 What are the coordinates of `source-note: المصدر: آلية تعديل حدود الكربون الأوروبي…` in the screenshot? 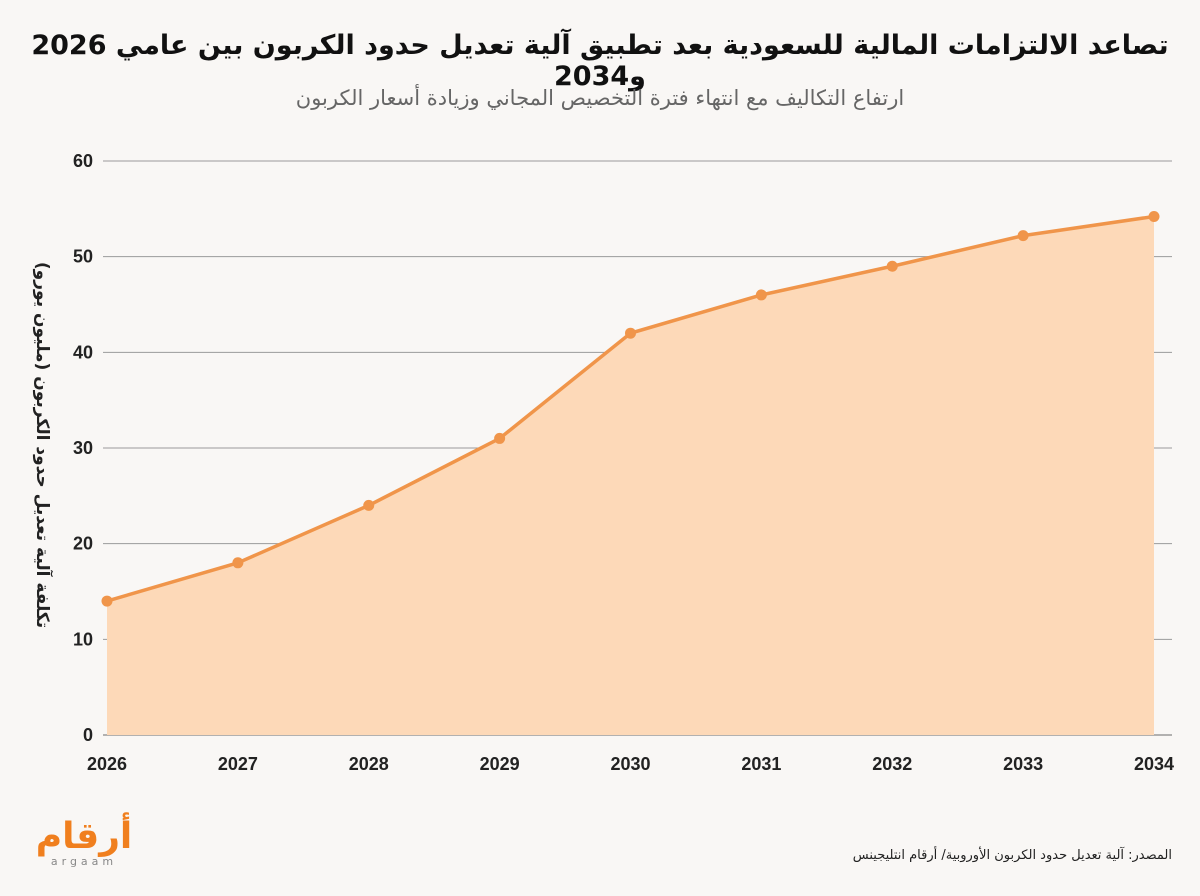 It's located at (1012, 855).